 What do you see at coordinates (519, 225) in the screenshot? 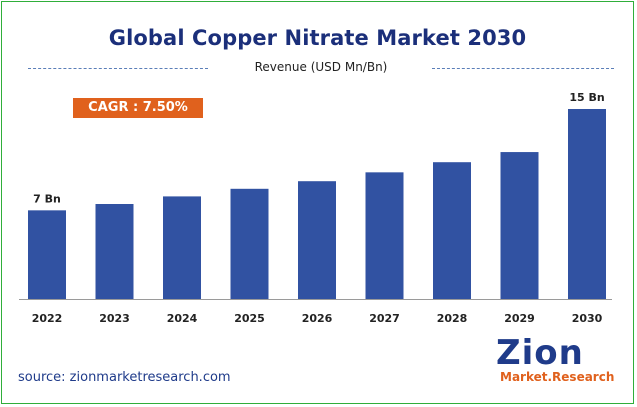
I see `bar-2029` at bounding box center [519, 225].